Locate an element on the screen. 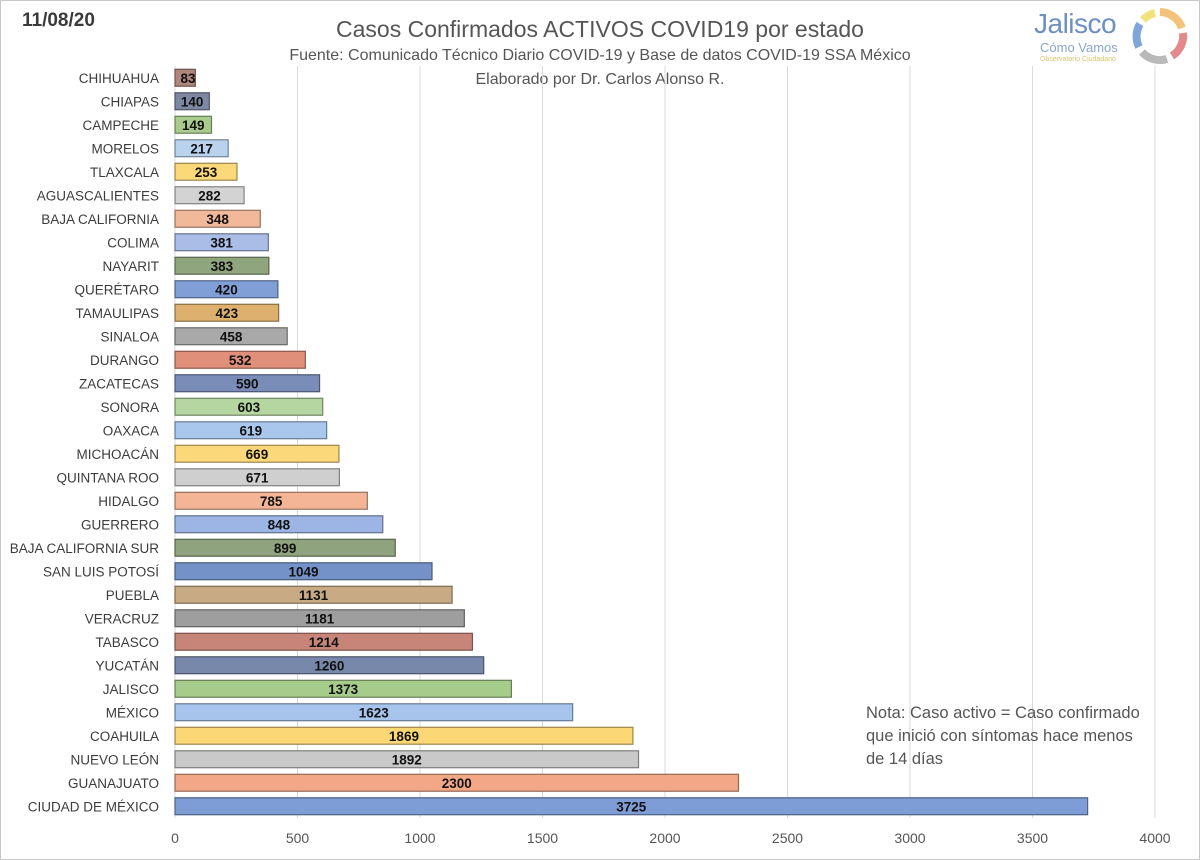 Image resolution: width=1200 pixels, height=860 pixels. data-label: 423 is located at coordinates (227, 313).